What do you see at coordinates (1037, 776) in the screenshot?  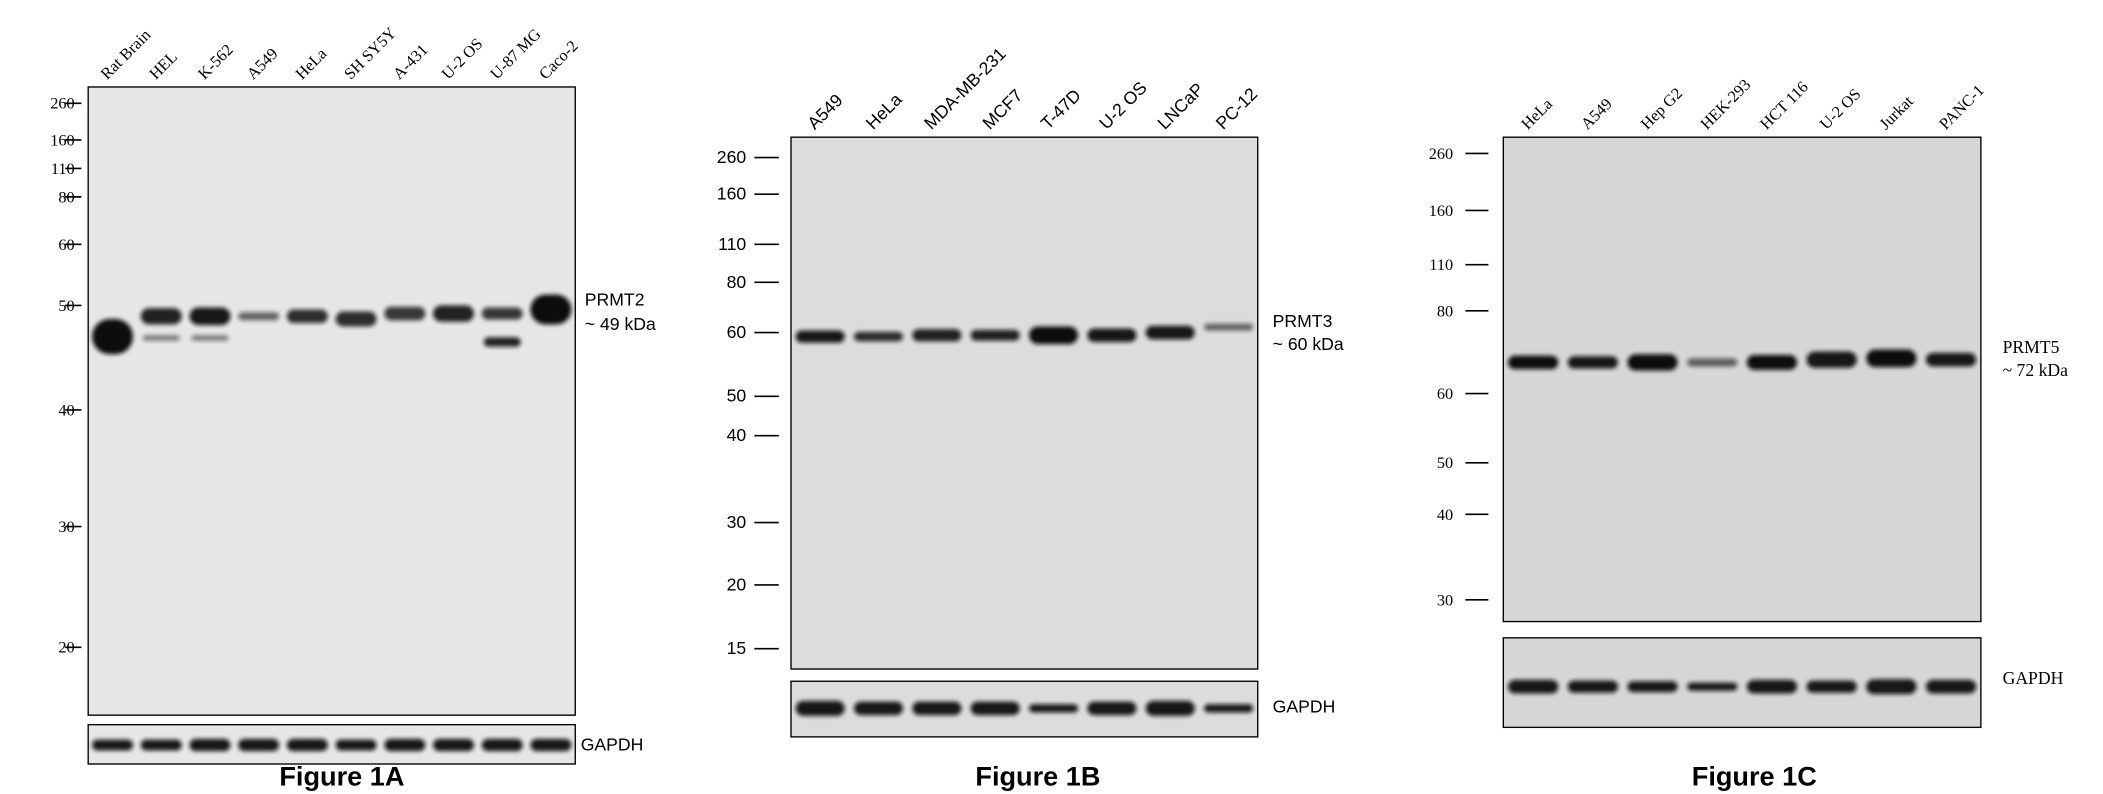 I see `caption: Figure 1B` at bounding box center [1037, 776].